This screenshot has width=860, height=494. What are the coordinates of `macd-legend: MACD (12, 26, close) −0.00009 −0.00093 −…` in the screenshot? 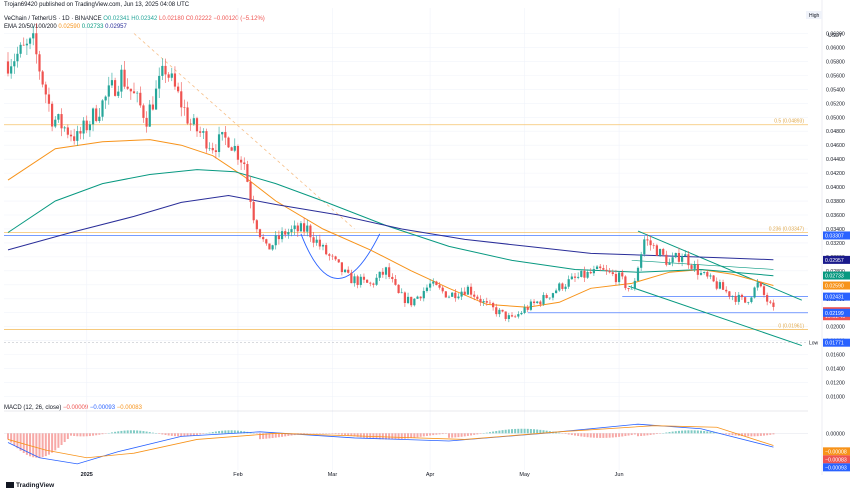 It's located at (73, 408).